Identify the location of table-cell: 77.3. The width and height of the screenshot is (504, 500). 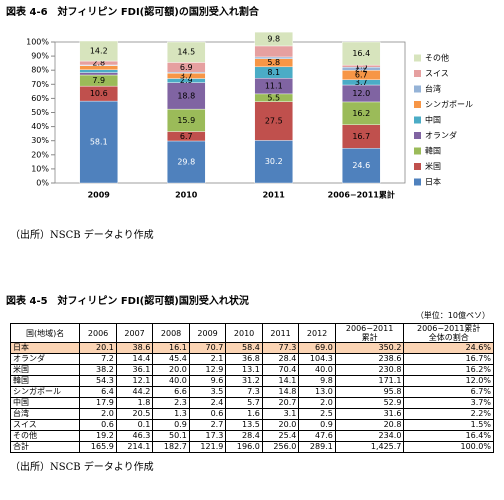
(280, 348).